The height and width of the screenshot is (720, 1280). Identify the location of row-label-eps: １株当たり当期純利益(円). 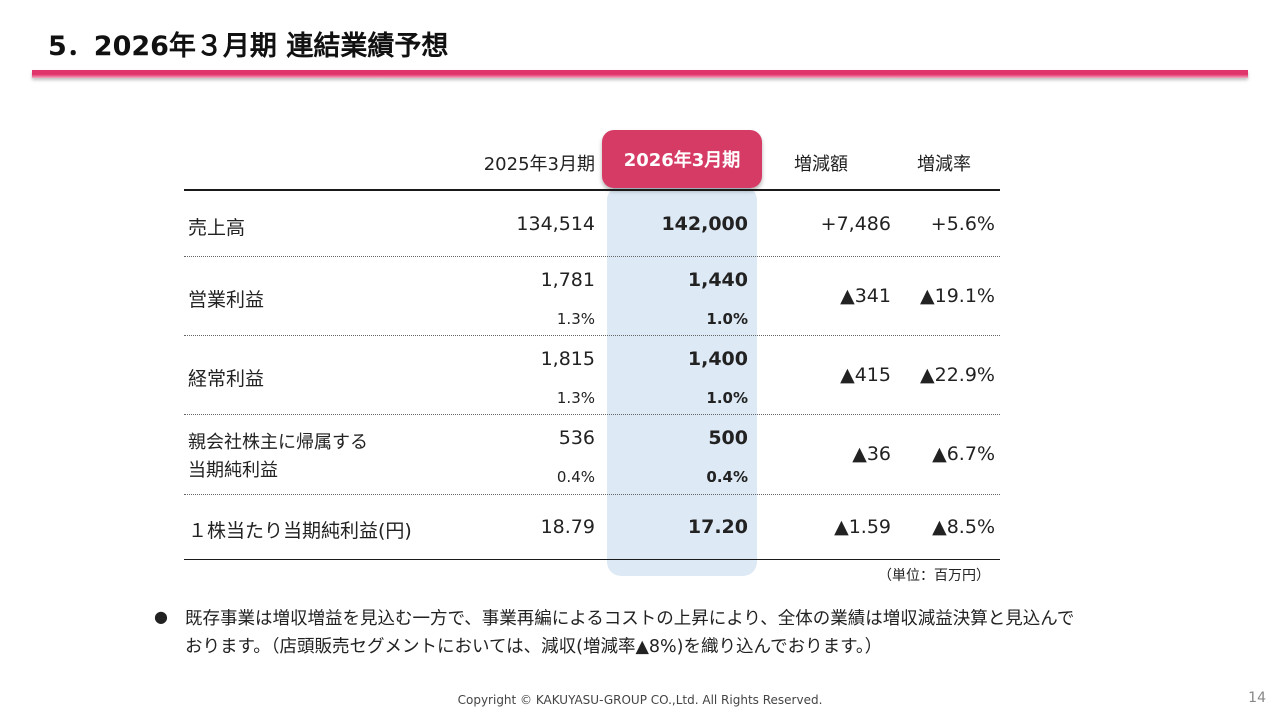
(300, 531).